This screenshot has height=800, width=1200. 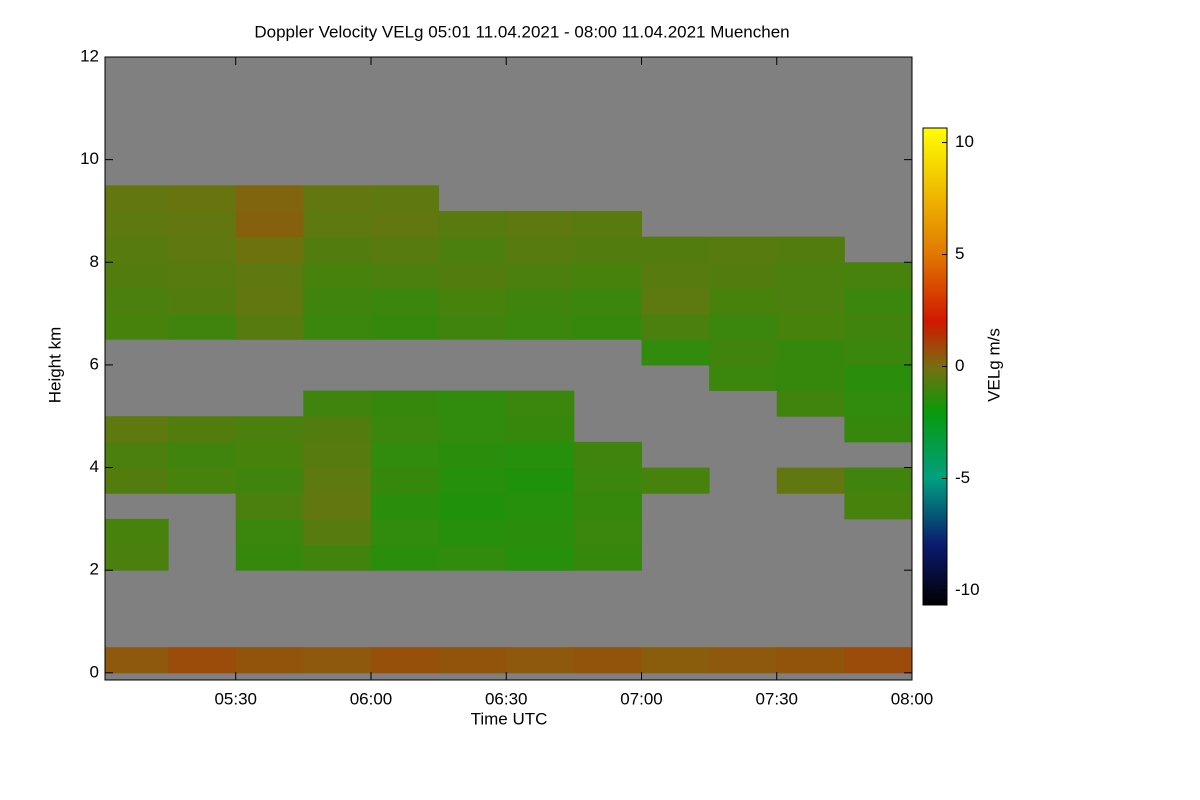 I want to click on x-tick-label: 07:30, so click(x=776, y=698).